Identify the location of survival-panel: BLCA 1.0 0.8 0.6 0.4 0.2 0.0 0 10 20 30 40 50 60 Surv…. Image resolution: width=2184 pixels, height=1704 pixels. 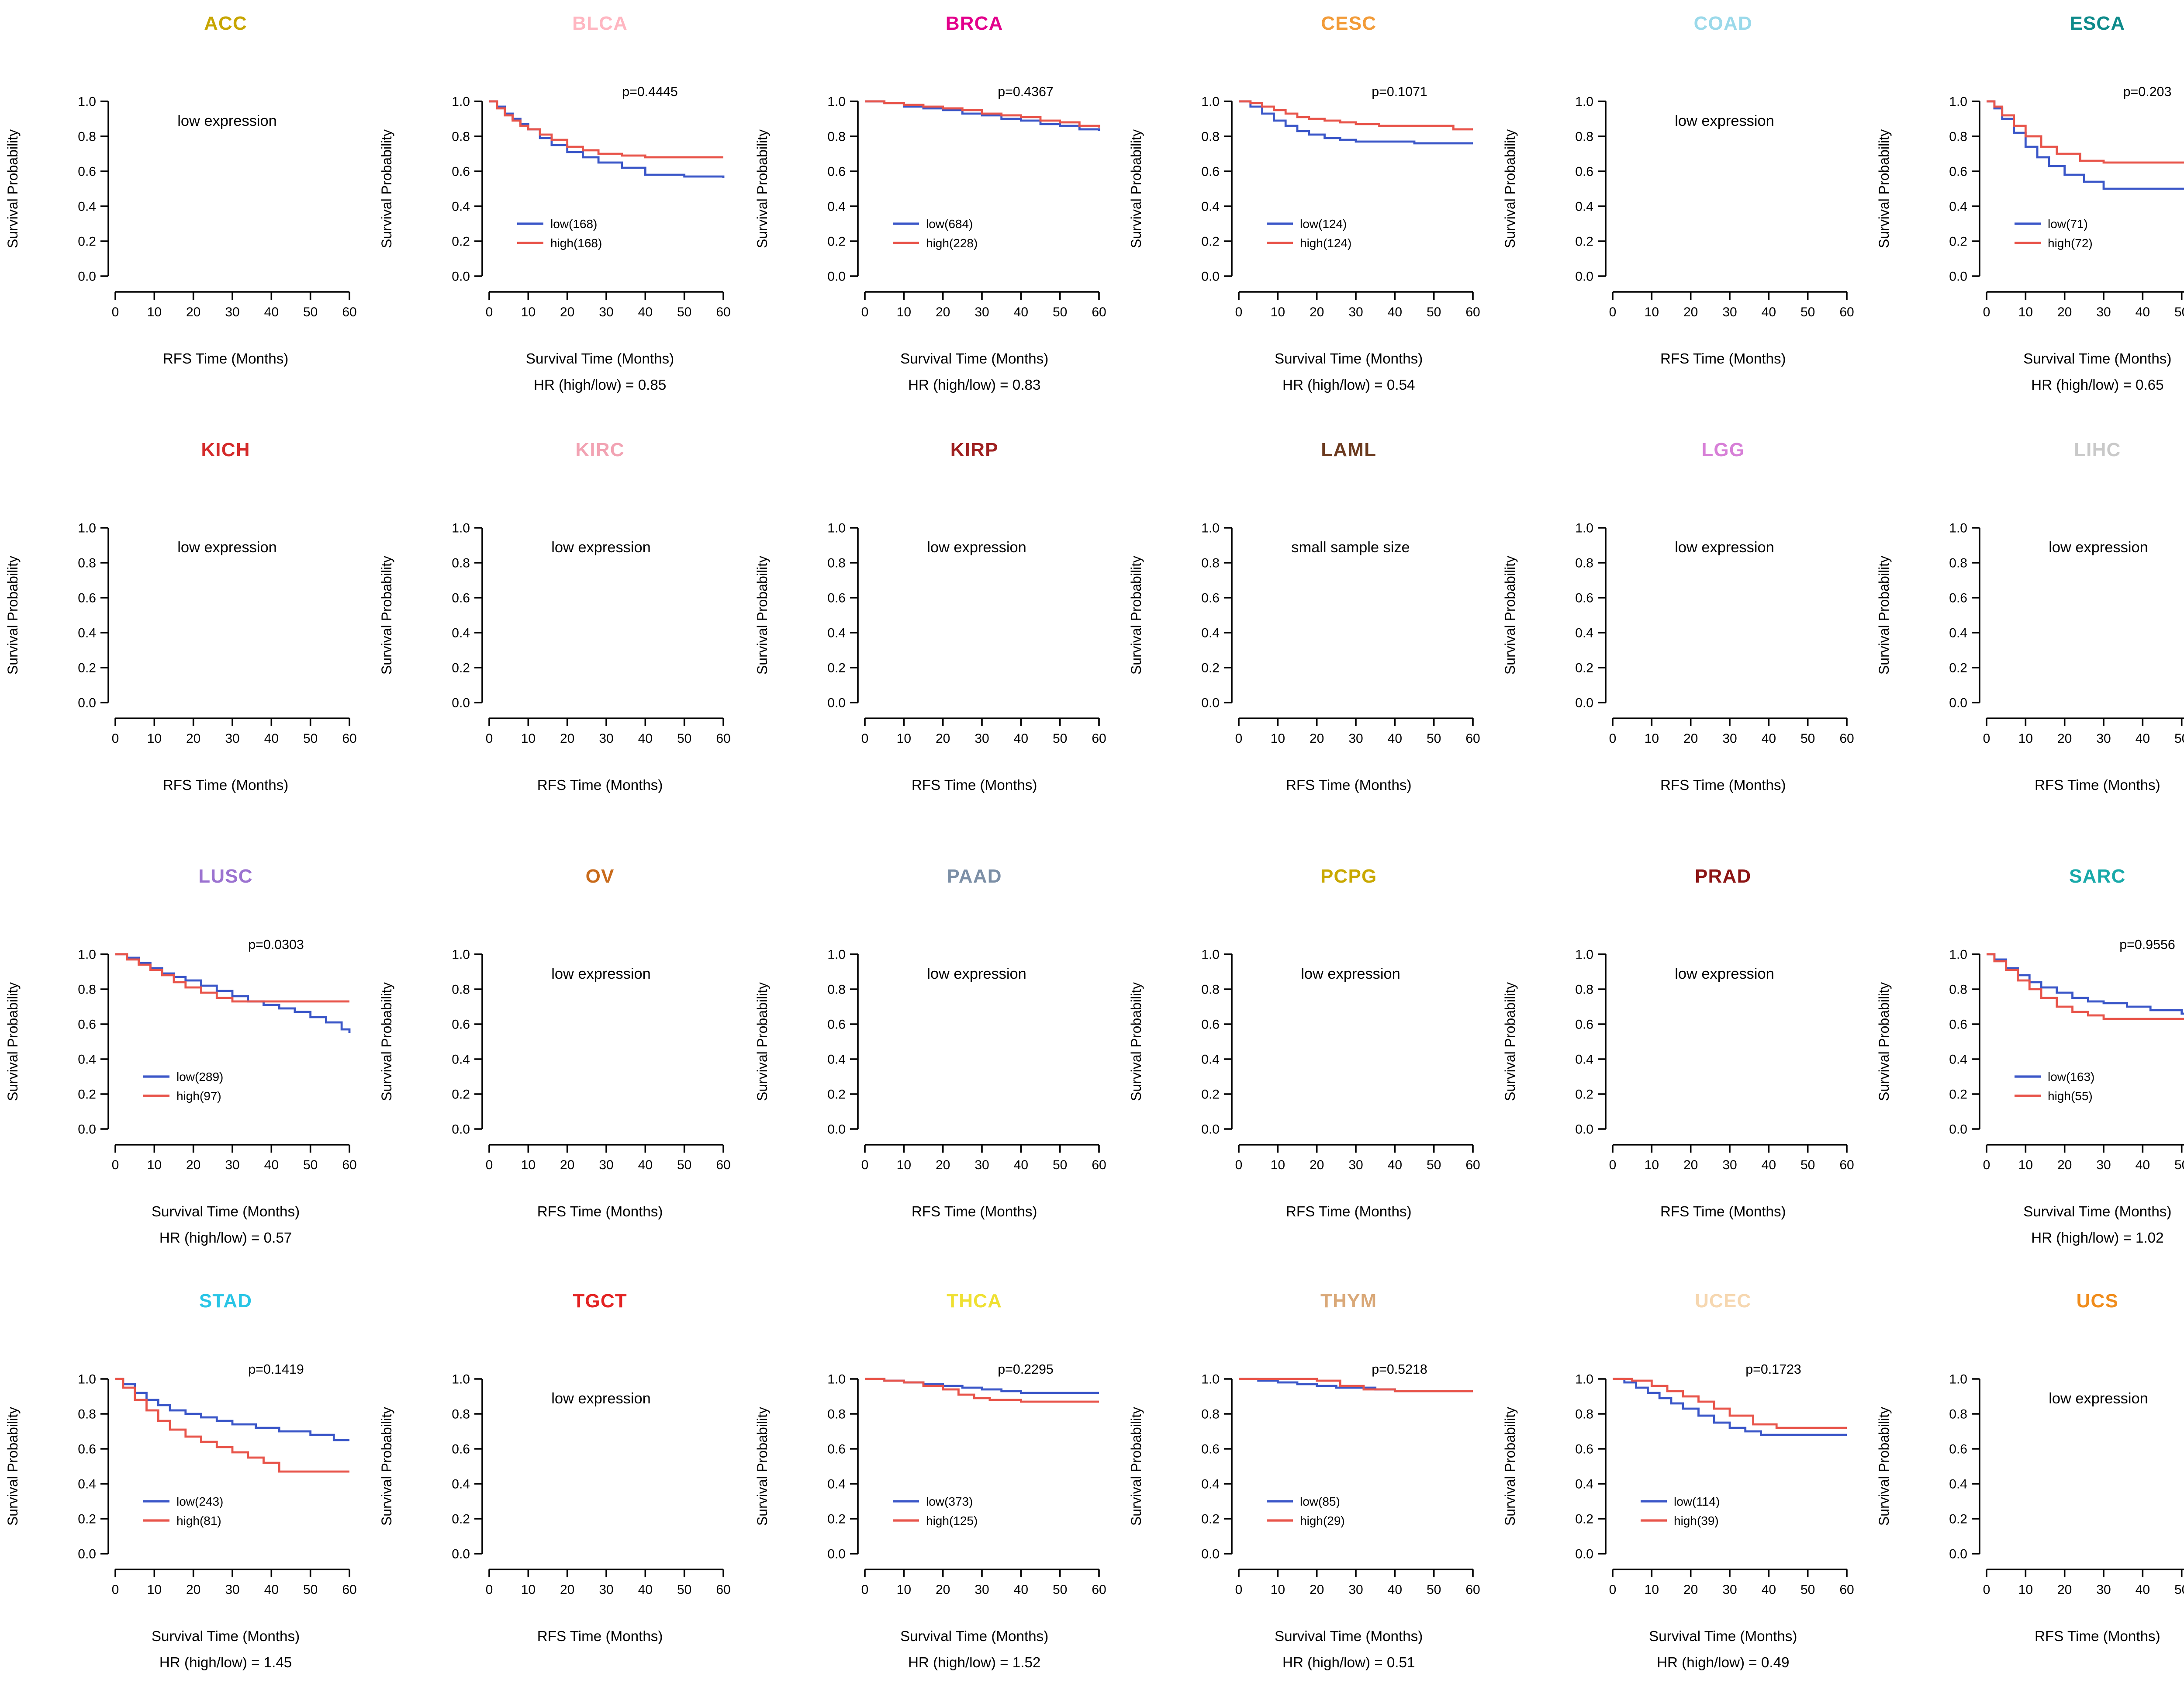
(561, 213).